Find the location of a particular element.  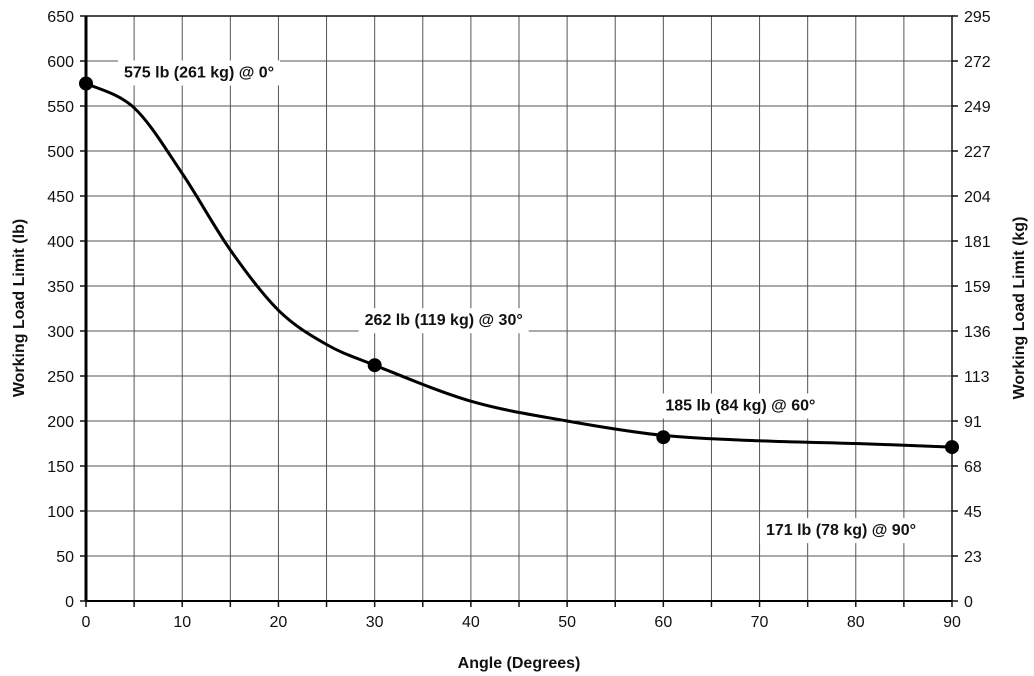

x-tick-label: 30 is located at coordinates (375, 622).